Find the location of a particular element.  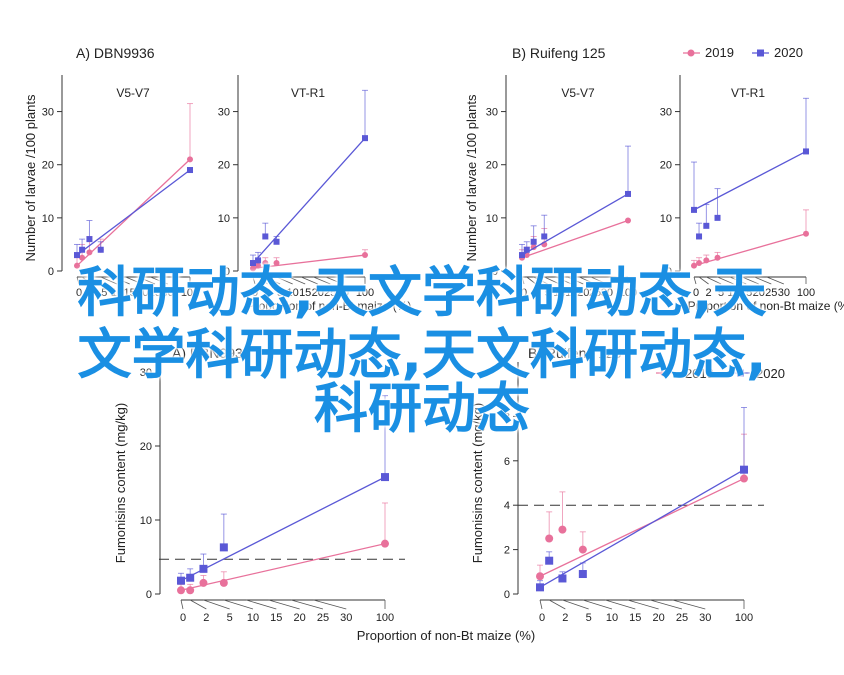

y-tick-label: 20 is located at coordinates (146, 447).